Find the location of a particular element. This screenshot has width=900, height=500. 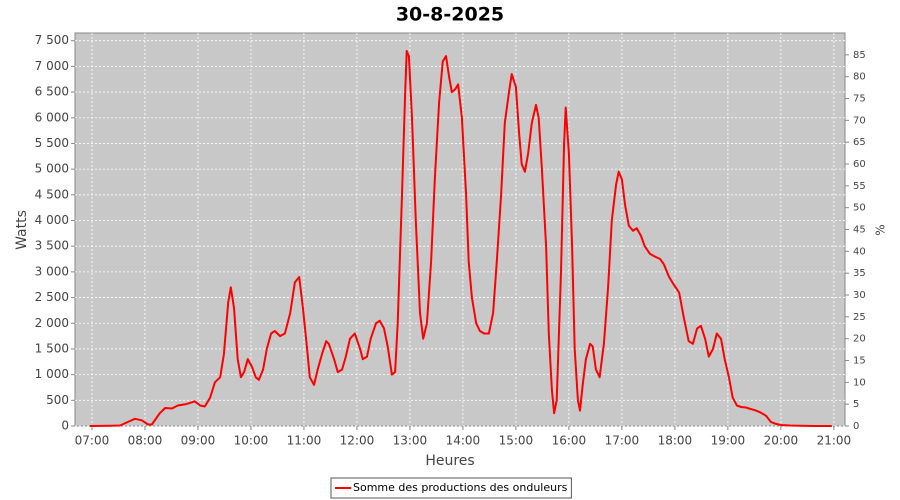

y2-tick-label: 60 is located at coordinates (859, 164).